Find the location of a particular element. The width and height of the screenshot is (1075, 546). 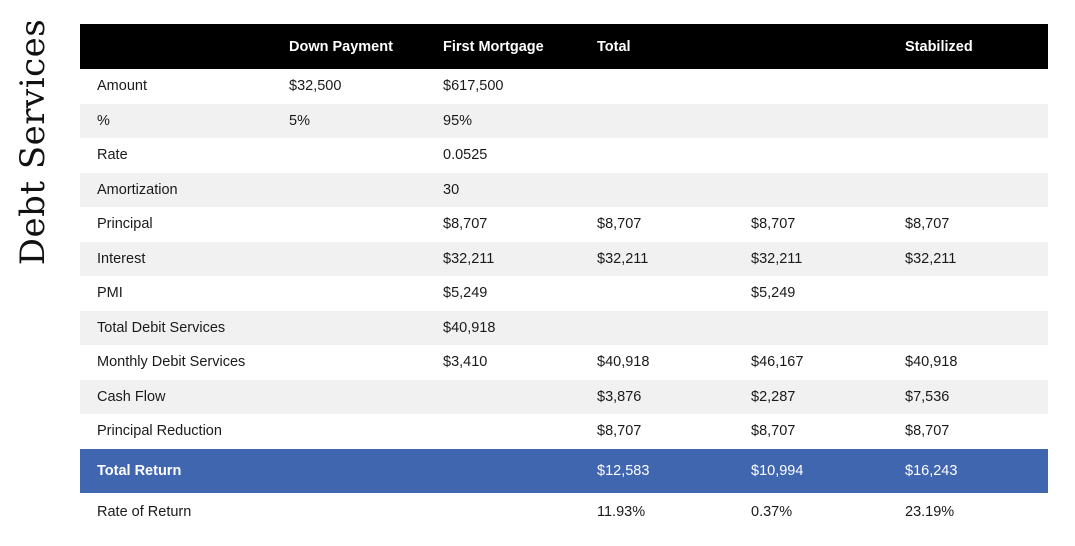

table-cell: $46,167 is located at coordinates (777, 362).